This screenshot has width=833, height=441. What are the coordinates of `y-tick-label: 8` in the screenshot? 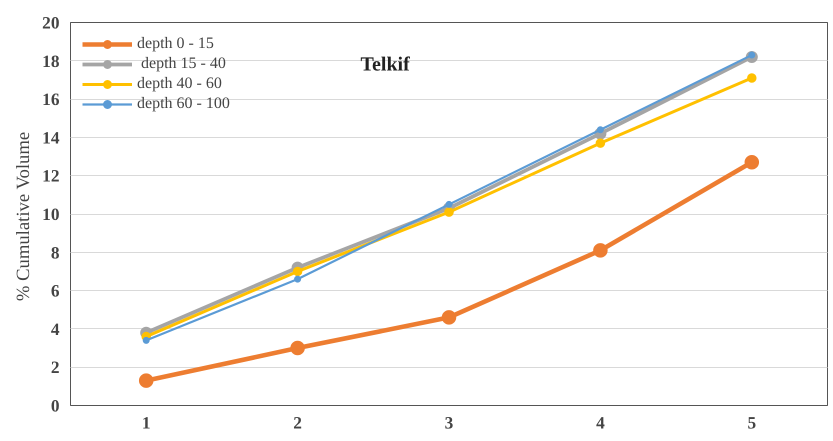 It's located at (55, 252).